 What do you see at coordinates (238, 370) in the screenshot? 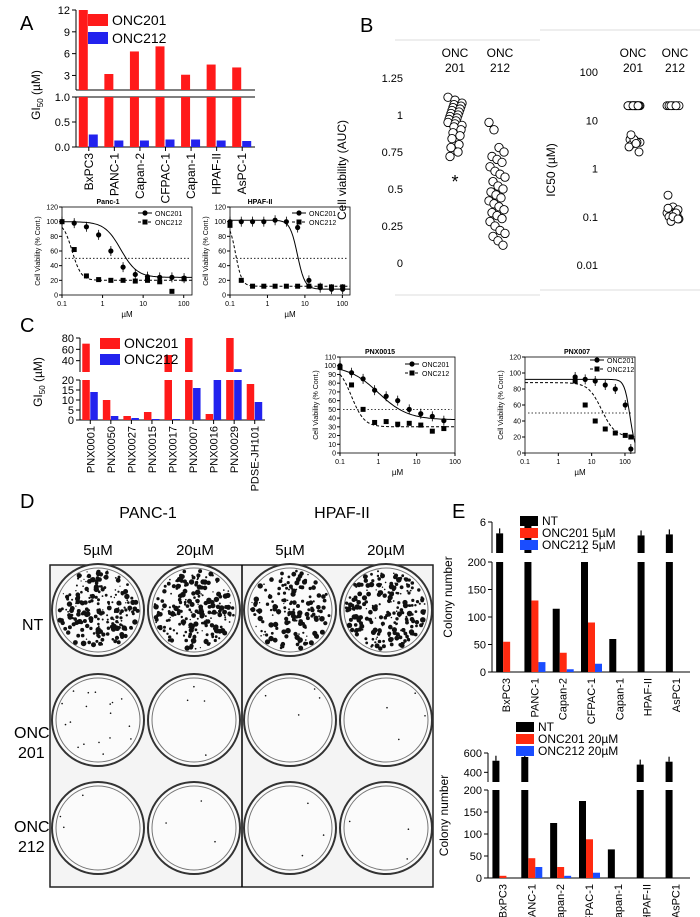
I see `c-bar-upper-onc212` at bounding box center [238, 370].